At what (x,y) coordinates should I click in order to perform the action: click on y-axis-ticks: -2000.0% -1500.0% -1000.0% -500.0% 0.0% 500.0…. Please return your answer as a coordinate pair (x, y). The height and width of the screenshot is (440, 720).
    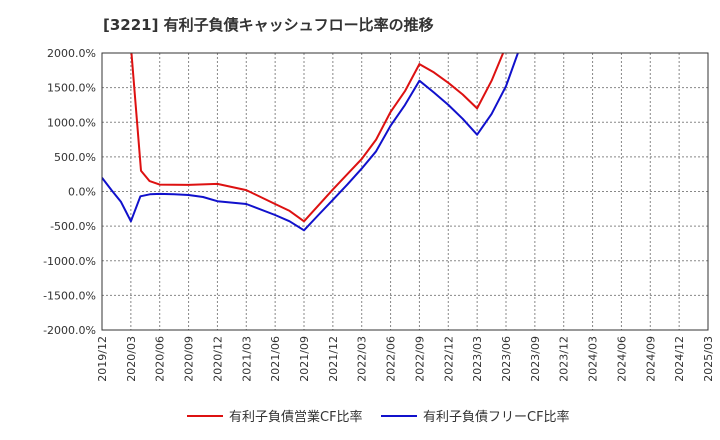
    Looking at the image, I should click on (69, 192).